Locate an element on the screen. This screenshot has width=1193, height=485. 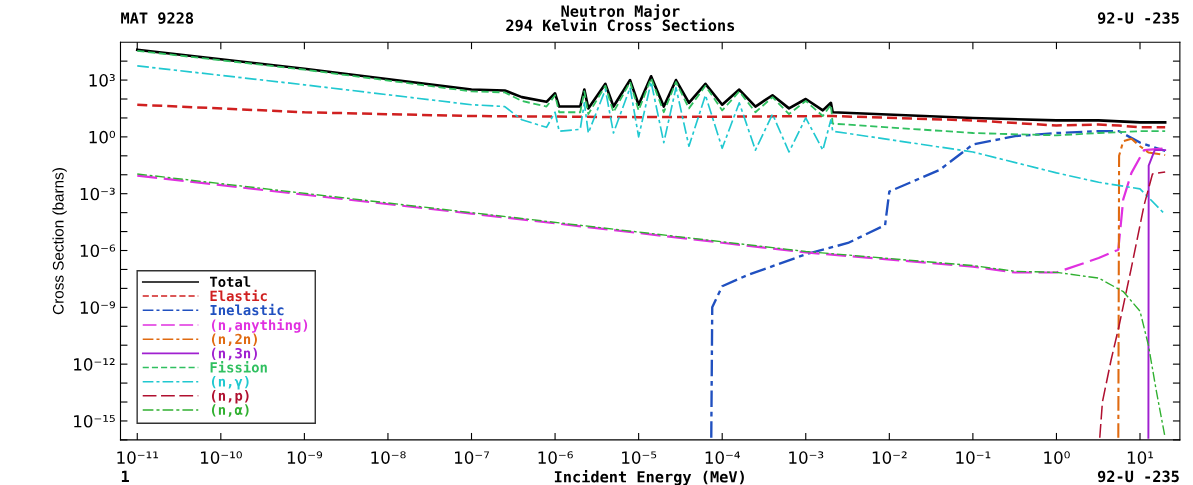
y-tick-label: 10⁻⁹ is located at coordinates (98, 307).